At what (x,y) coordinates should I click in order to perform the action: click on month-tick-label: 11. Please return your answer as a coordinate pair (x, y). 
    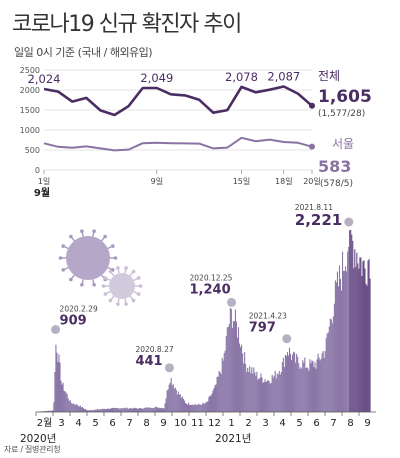
    Looking at the image, I should click on (197, 423).